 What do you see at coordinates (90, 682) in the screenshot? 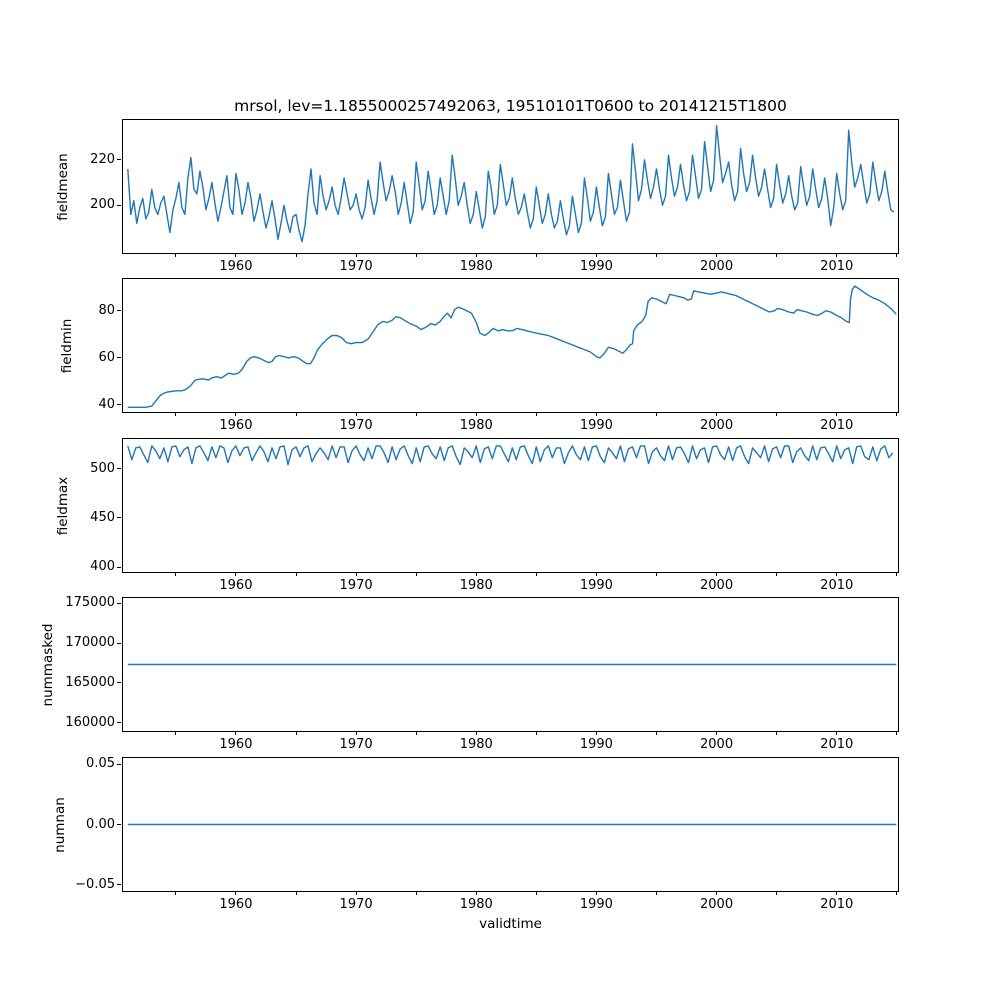
I see `y-tick-label: 165000` at bounding box center [90, 682].